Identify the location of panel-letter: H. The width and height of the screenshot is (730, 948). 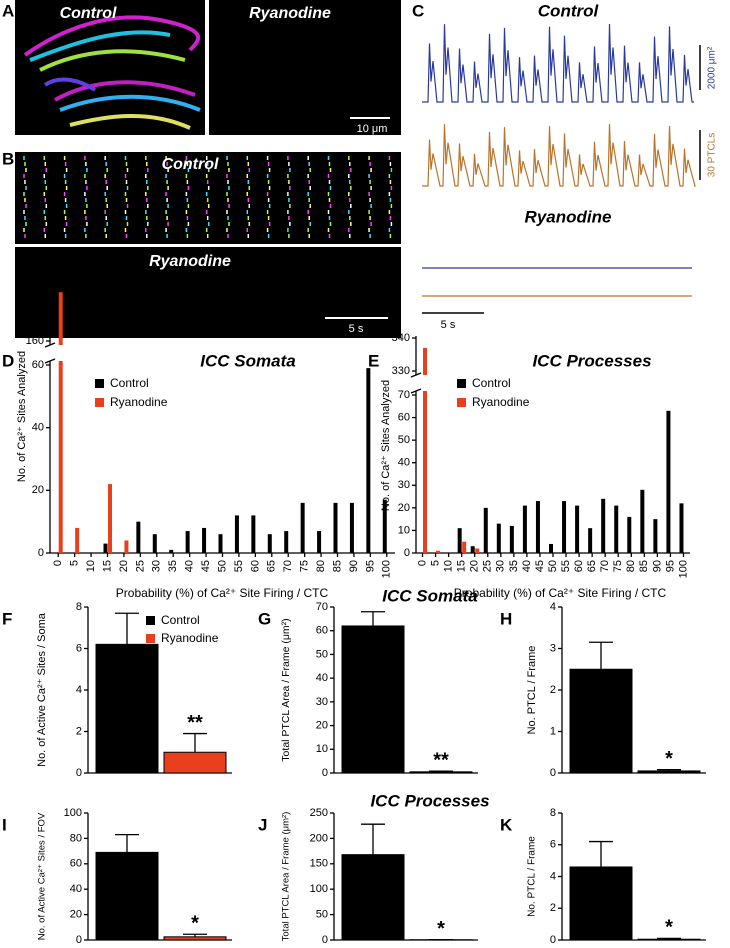
(506, 618).